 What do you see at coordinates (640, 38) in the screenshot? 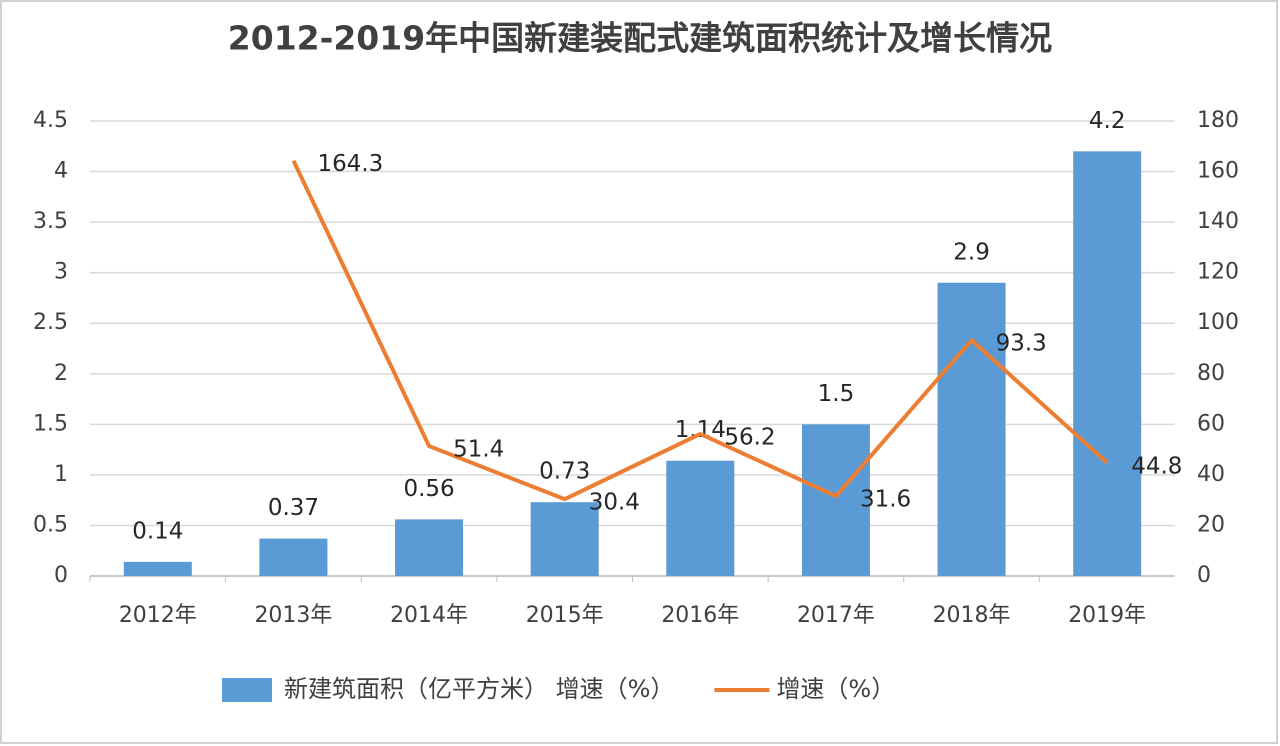
I see `chart-title: 2012-2019年中国新建装配式建筑面积统计及增长情况` at bounding box center [640, 38].